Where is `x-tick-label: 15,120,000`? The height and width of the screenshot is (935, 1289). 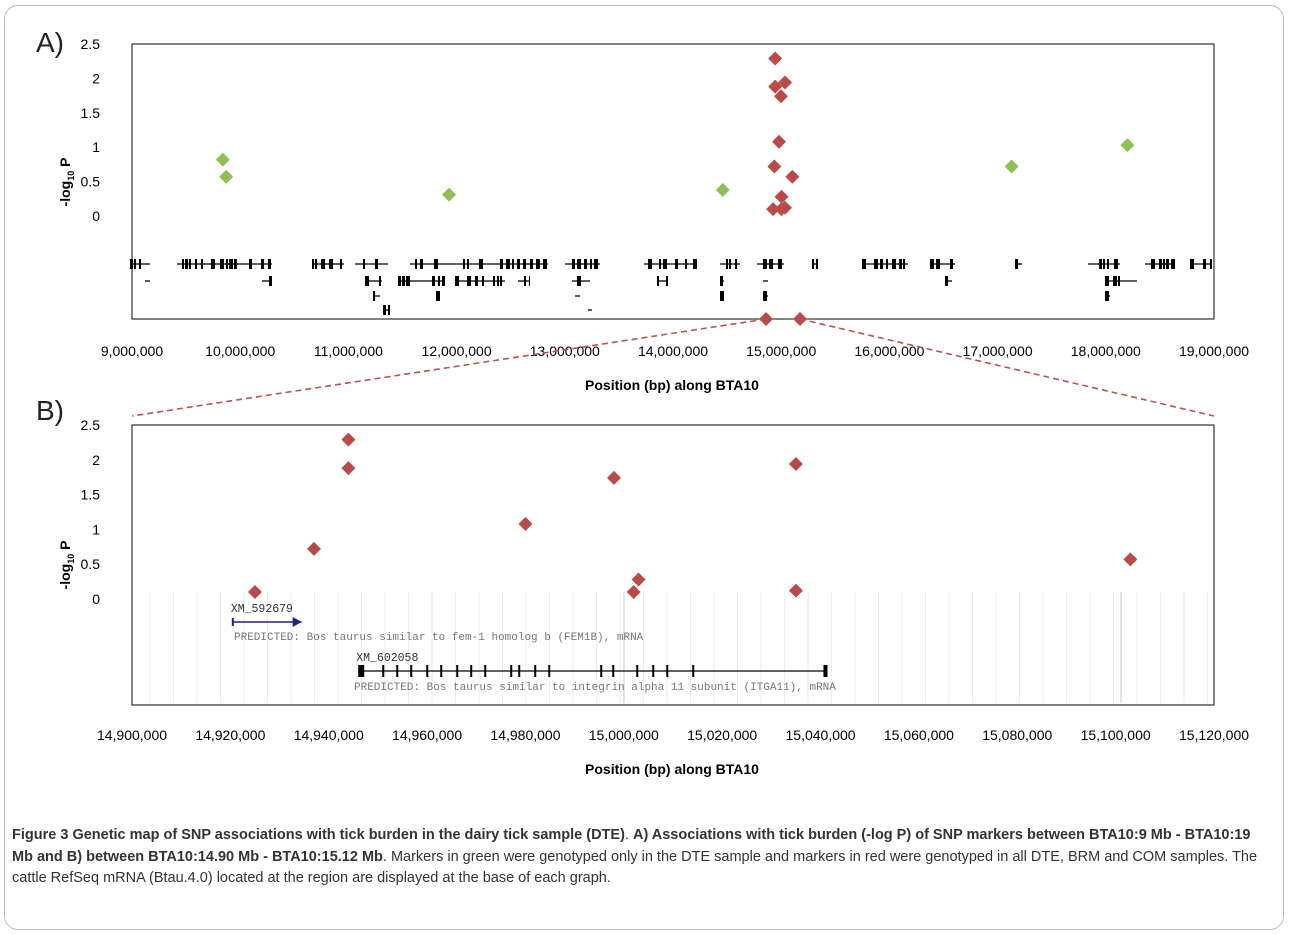 x-tick-label: 15,120,000 is located at coordinates (1214, 735).